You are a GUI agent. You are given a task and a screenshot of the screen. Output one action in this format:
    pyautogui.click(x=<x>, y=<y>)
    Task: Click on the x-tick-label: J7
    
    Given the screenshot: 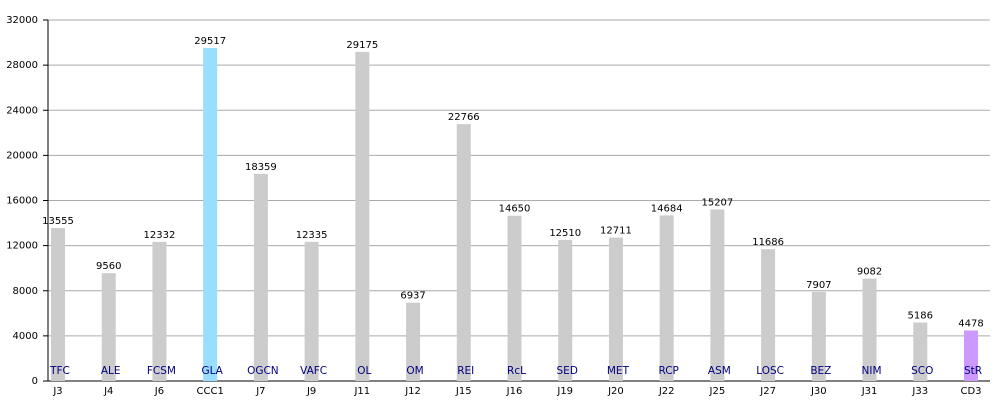 What is the action you would take?
    pyautogui.click(x=260, y=391)
    